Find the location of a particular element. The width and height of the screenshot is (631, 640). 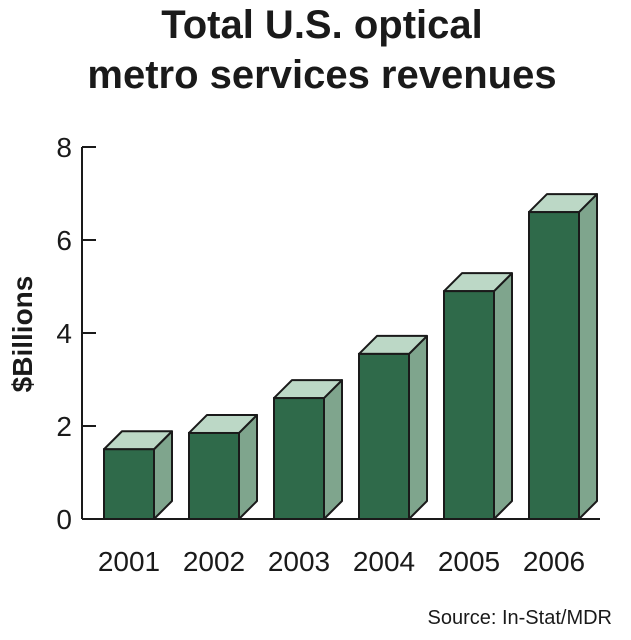

x-tick-label: 2005 is located at coordinates (469, 561).